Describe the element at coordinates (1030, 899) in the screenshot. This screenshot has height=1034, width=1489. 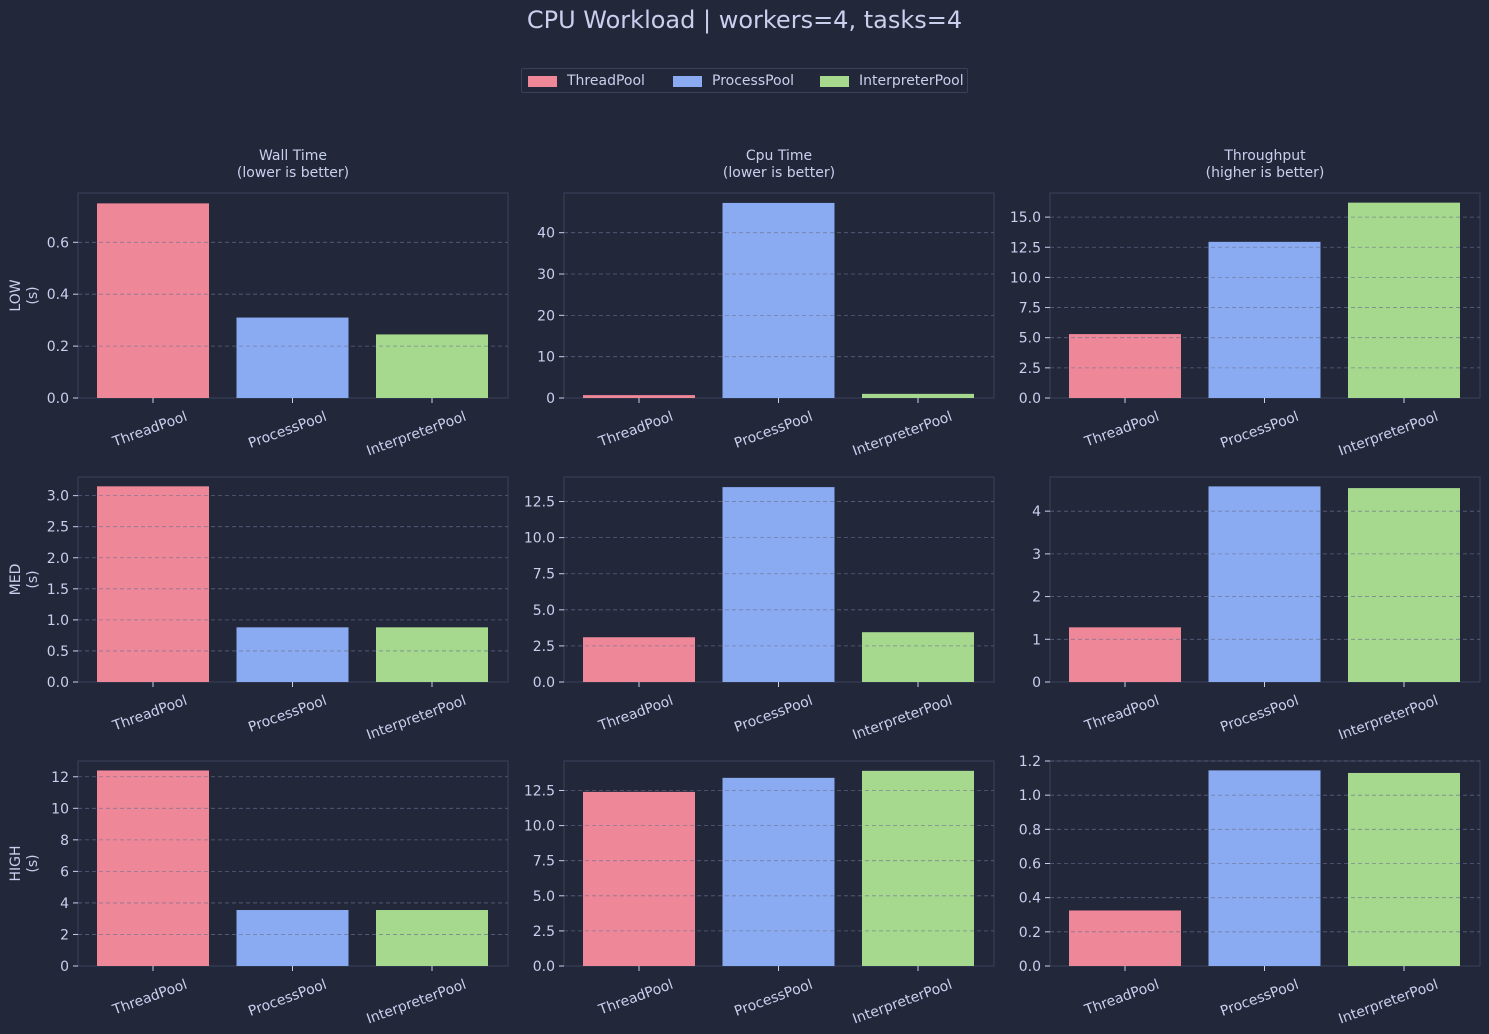
I see `y-tick-label: 0.4` at that location.